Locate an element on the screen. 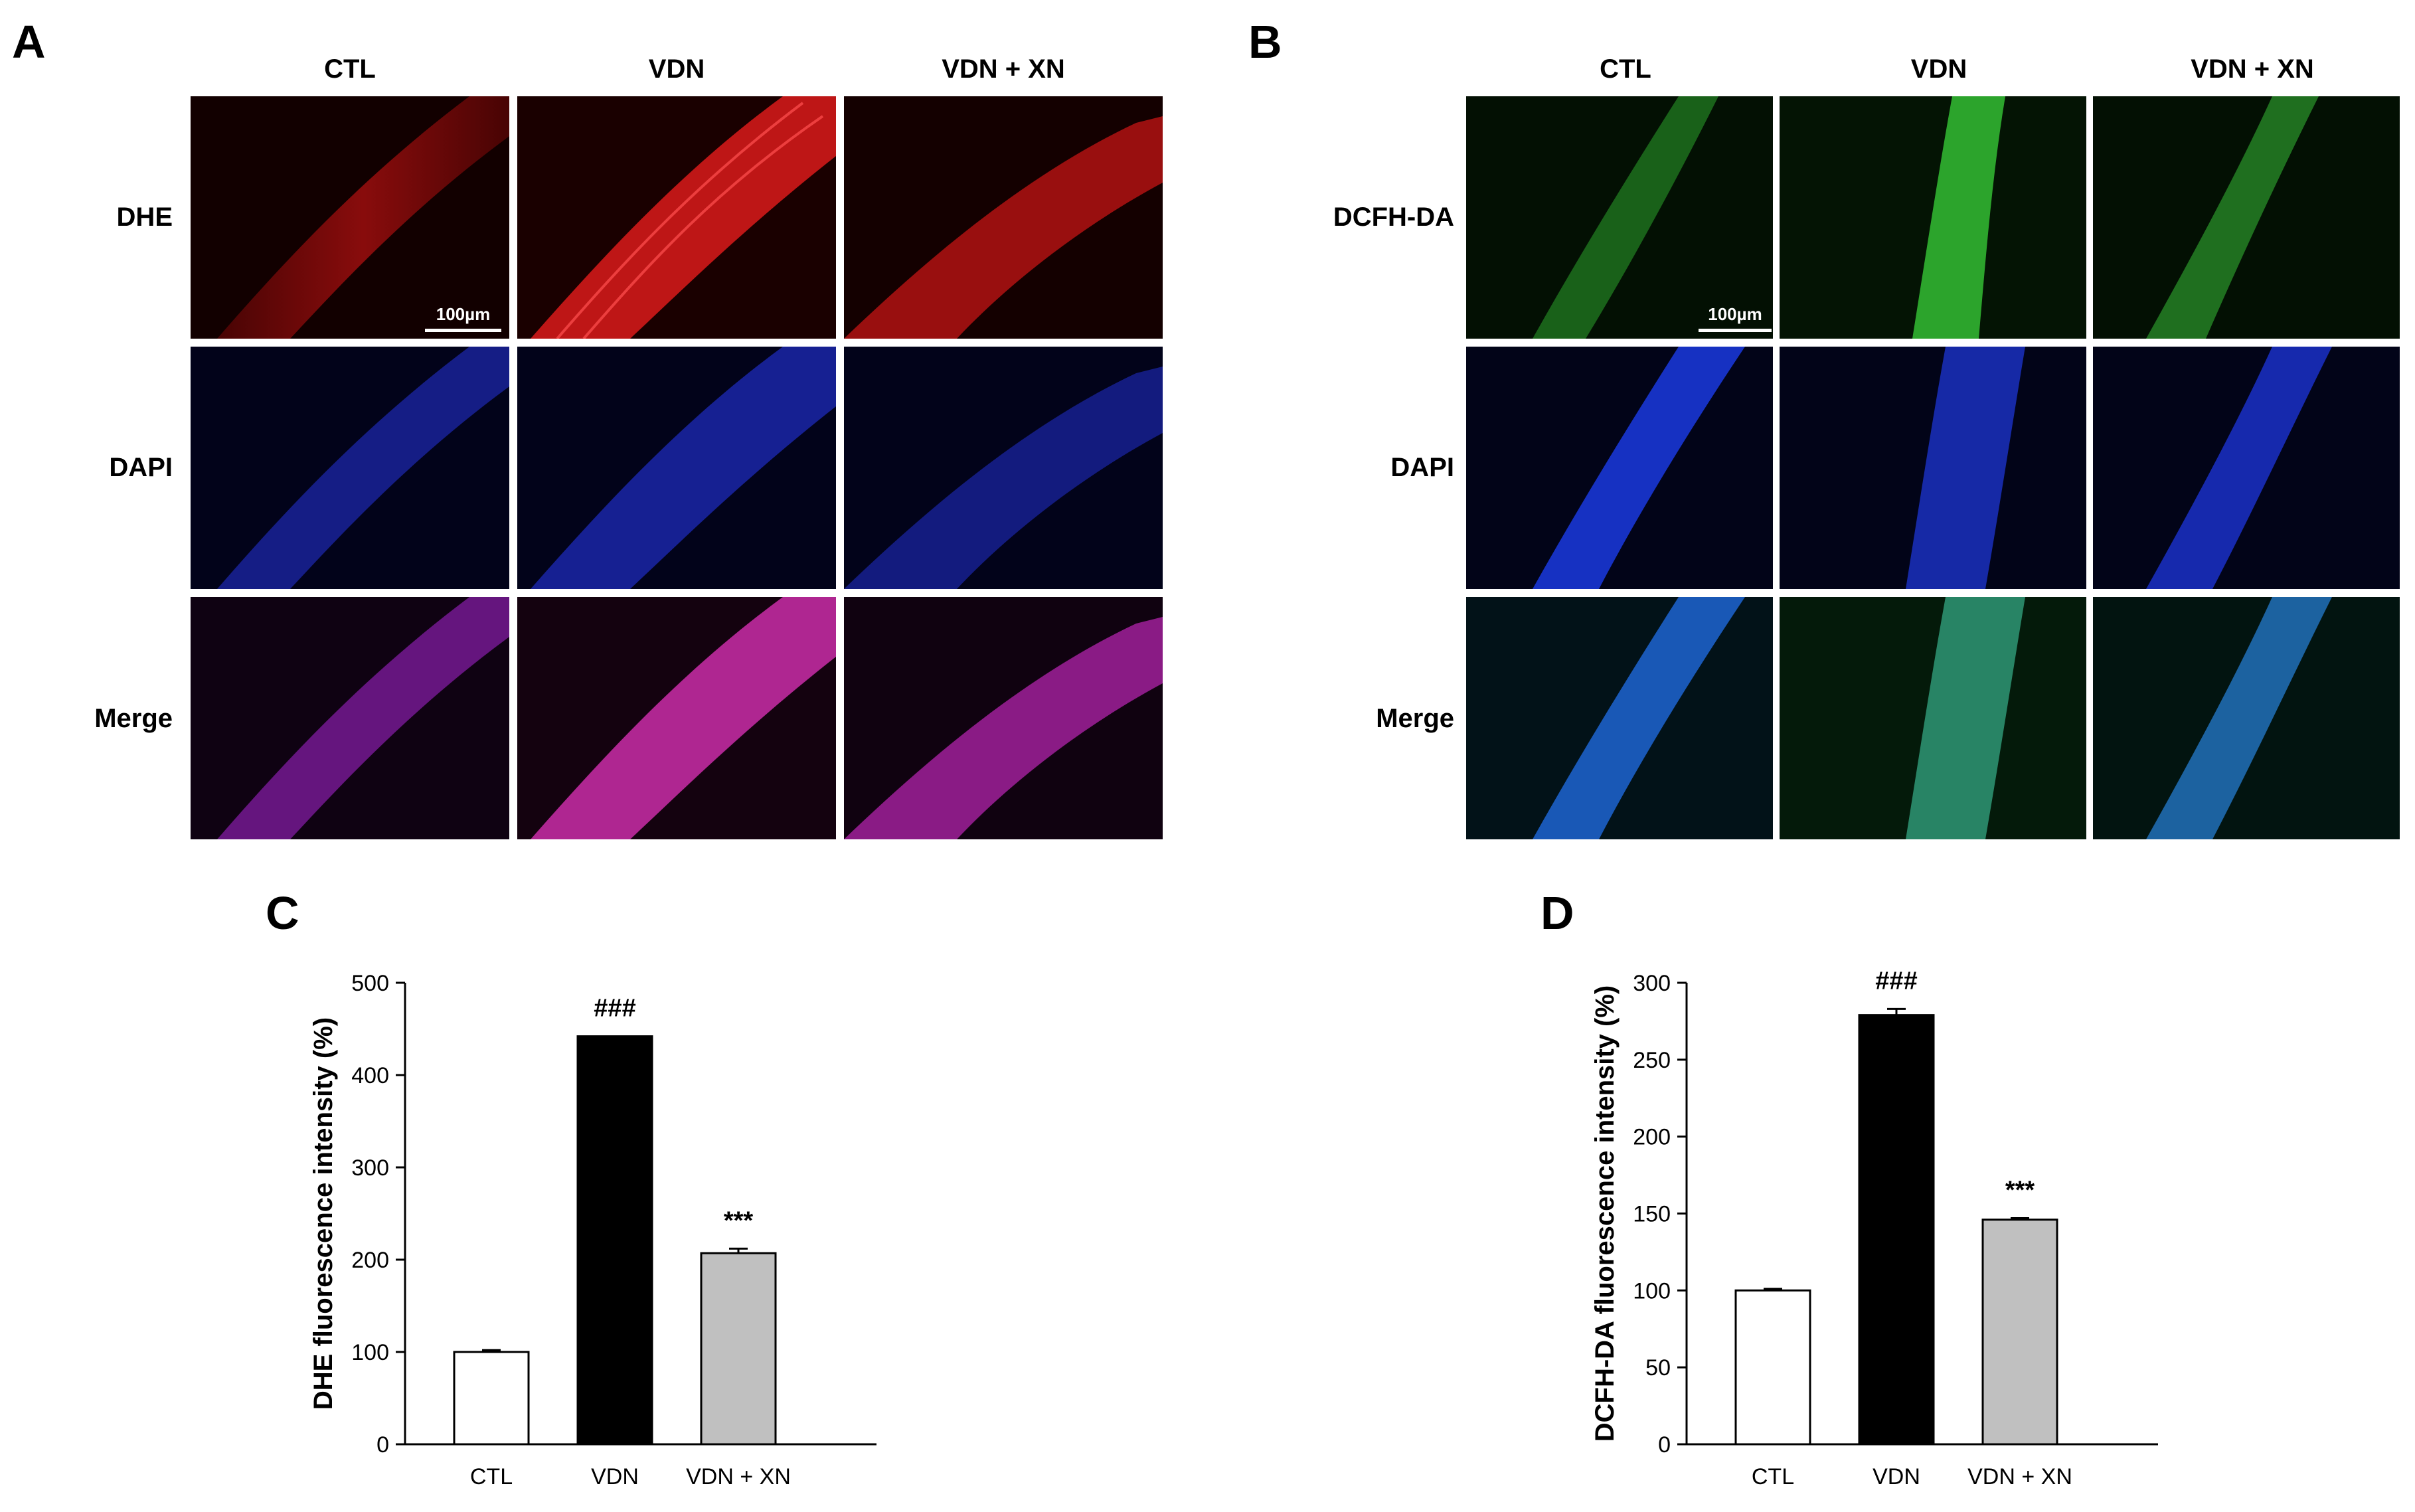  micrograph-b-dapi-vdn is located at coordinates (1933, 468).